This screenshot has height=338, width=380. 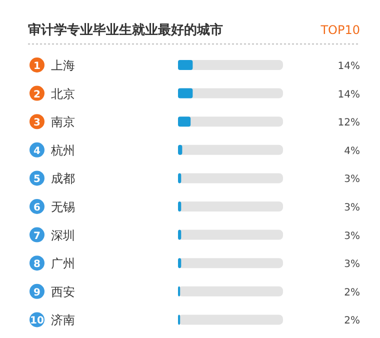 What do you see at coordinates (37, 292) in the screenshot?
I see `text: 9` at bounding box center [37, 292].